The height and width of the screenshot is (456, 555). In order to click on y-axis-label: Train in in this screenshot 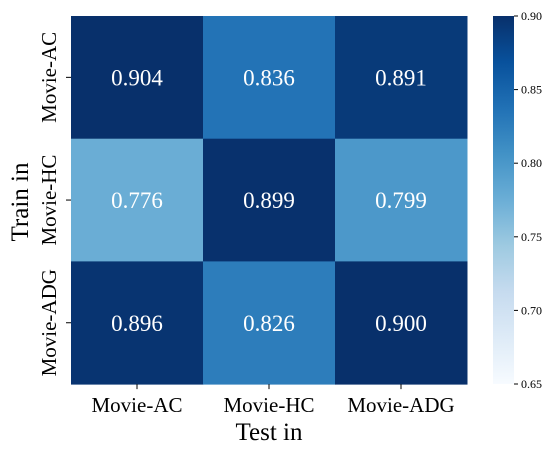, I will do `click(20, 201)`.